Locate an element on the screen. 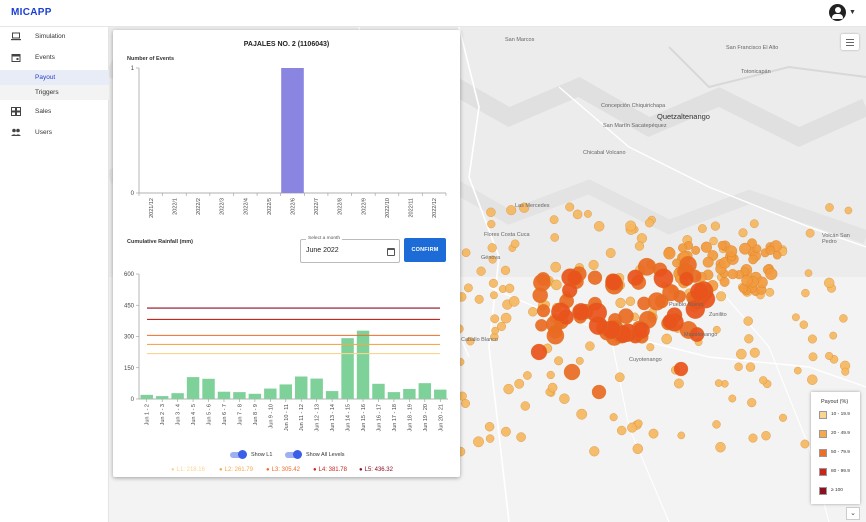 The image size is (866, 522). x-tick-label: Jun 15 - 16 is located at coordinates (364, 418).